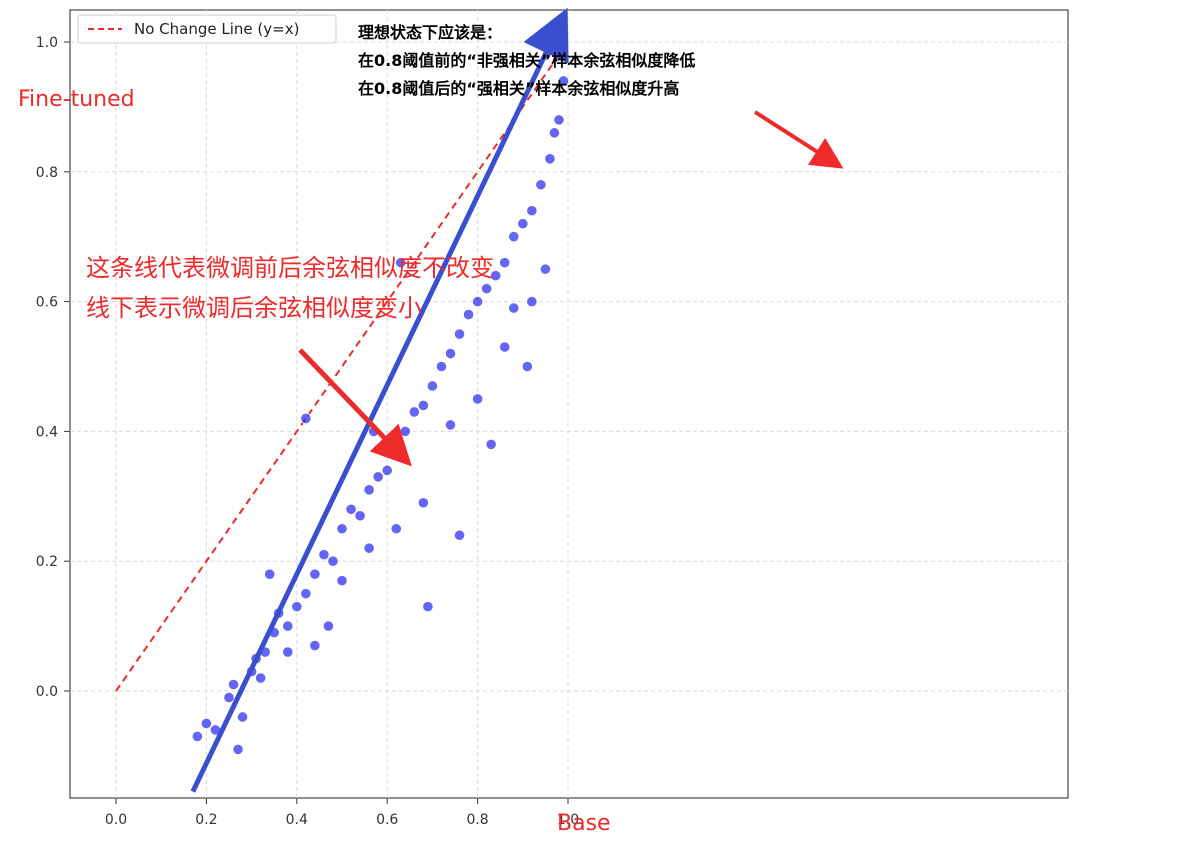 This screenshot has height=848, width=1180. I want to click on x-tick-label: 0.8, so click(477, 820).